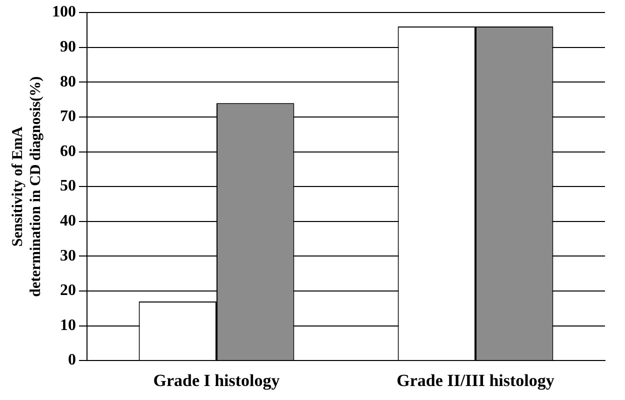 Image resolution: width=625 pixels, height=400 pixels. Describe the element at coordinates (68, 325) in the screenshot. I see `y-tick-label: 10` at that location.